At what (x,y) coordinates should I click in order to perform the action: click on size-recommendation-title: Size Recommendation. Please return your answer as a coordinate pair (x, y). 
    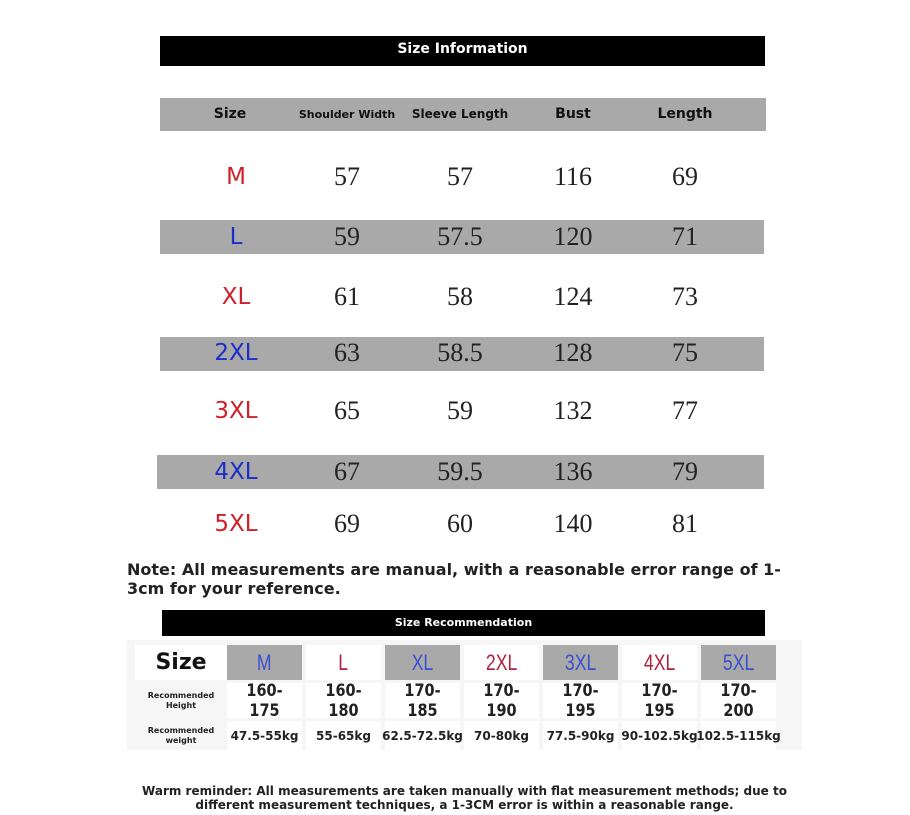
    Looking at the image, I should click on (463, 623).